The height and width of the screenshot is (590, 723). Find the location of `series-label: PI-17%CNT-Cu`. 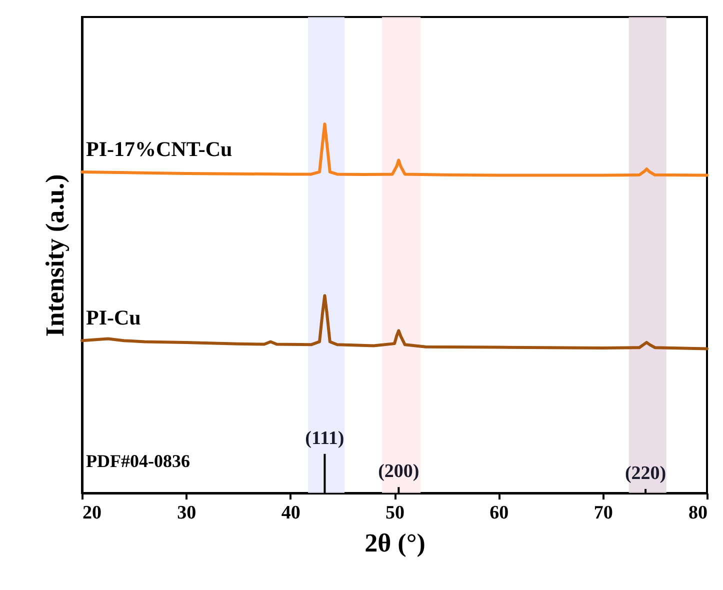

series-label: PI-17%CNT-Cu is located at coordinates (159, 148).